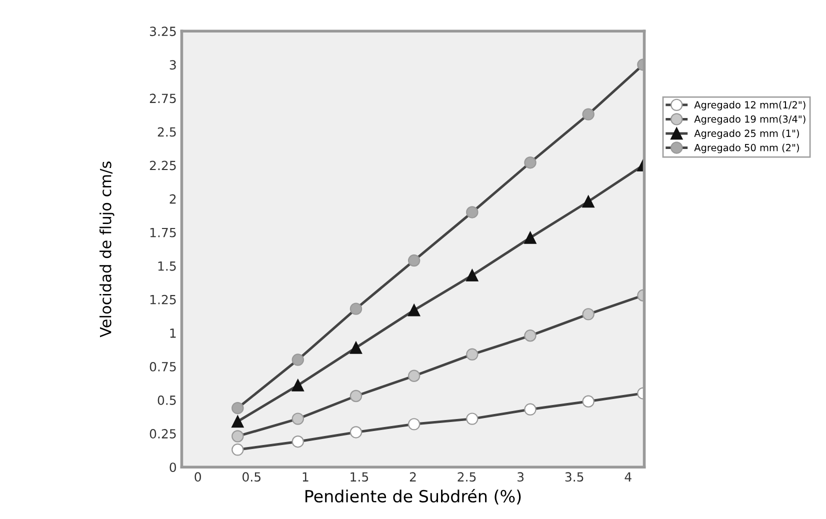 This screenshot has width=826, height=519. I want to click on y-tick-label: 1.75, so click(163, 233).